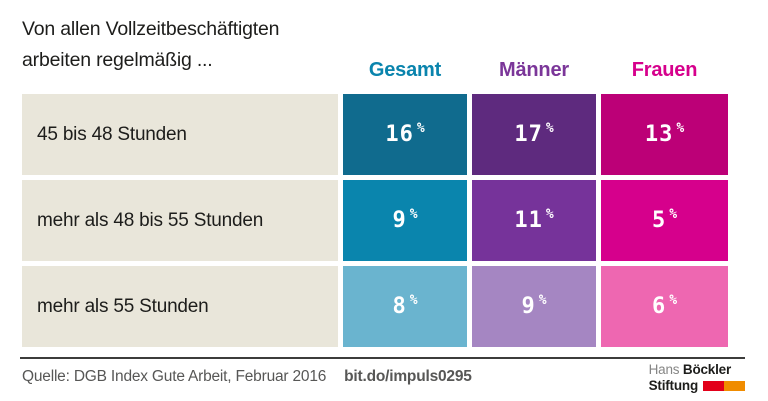 The width and height of the screenshot is (768, 401). Describe the element at coordinates (528, 134) in the screenshot. I see `value-number: 17` at that location.